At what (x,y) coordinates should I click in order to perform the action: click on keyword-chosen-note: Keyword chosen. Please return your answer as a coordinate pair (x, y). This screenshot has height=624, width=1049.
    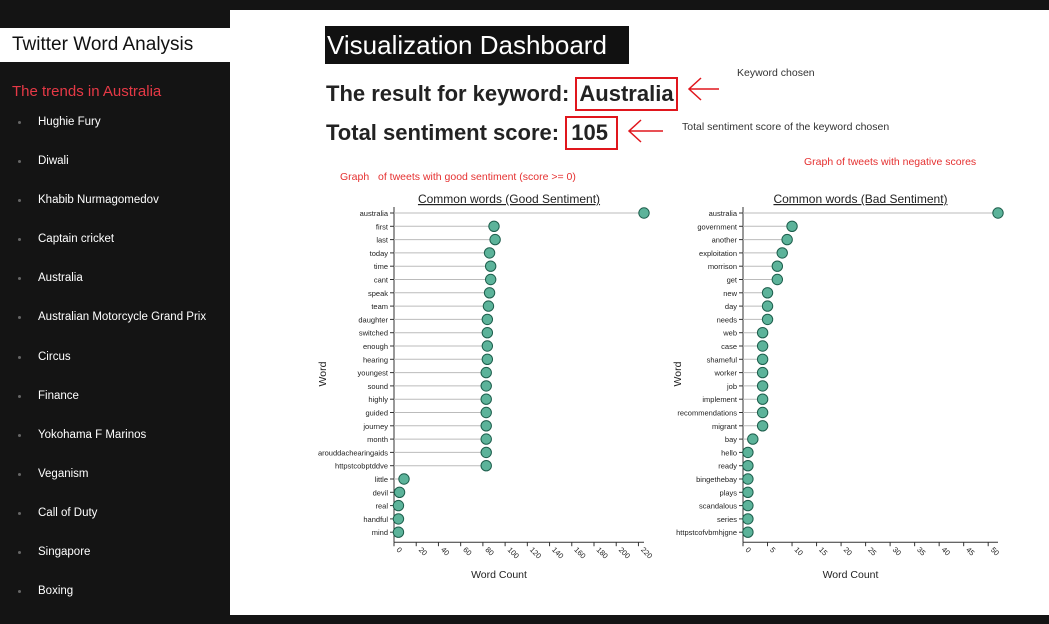
    Looking at the image, I should click on (776, 73).